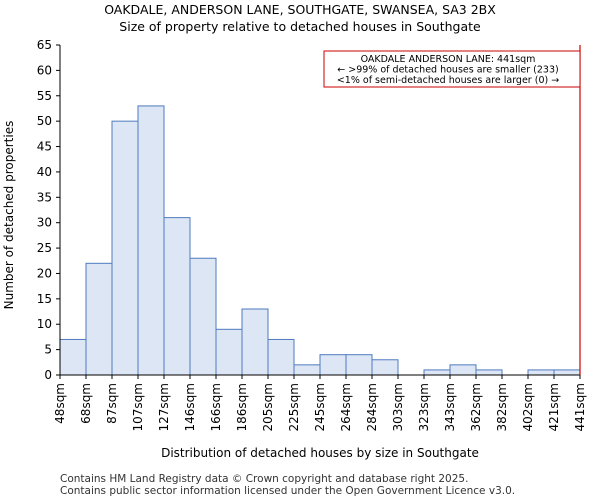 The image size is (600, 500). What do you see at coordinates (346, 407) in the screenshot?
I see `x-tick-label: 264sqm` at bounding box center [346, 407].